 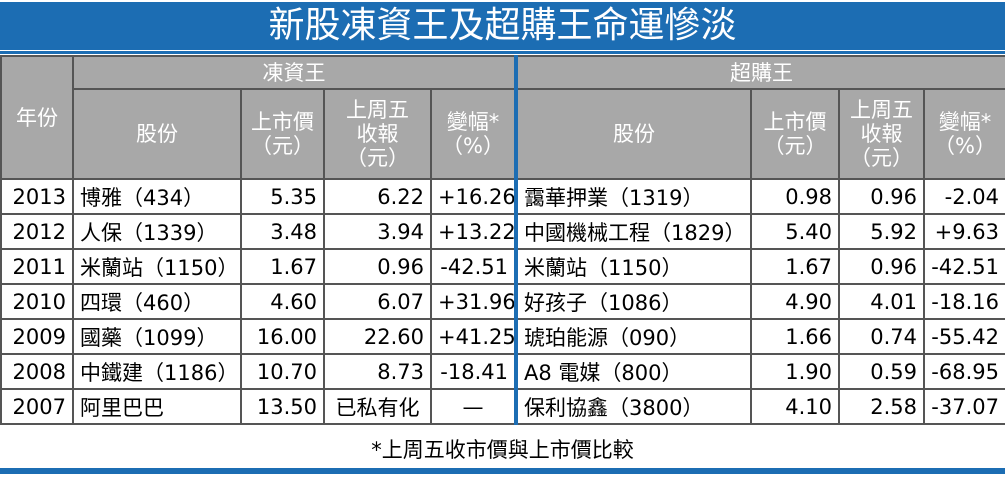 What do you see at coordinates (473, 406) in the screenshot?
I see `cell: —` at bounding box center [473, 406].